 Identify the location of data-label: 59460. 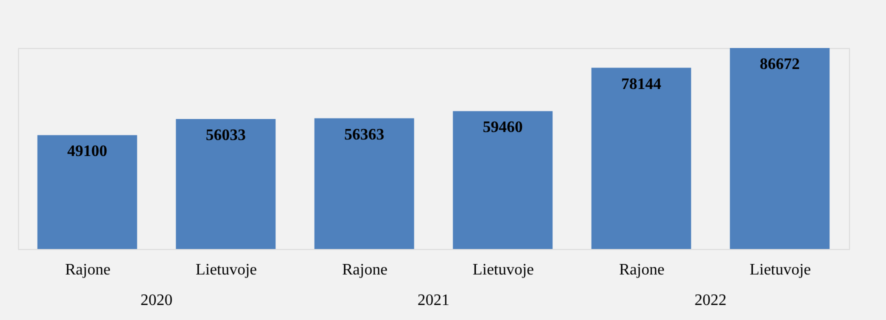
(502, 127).